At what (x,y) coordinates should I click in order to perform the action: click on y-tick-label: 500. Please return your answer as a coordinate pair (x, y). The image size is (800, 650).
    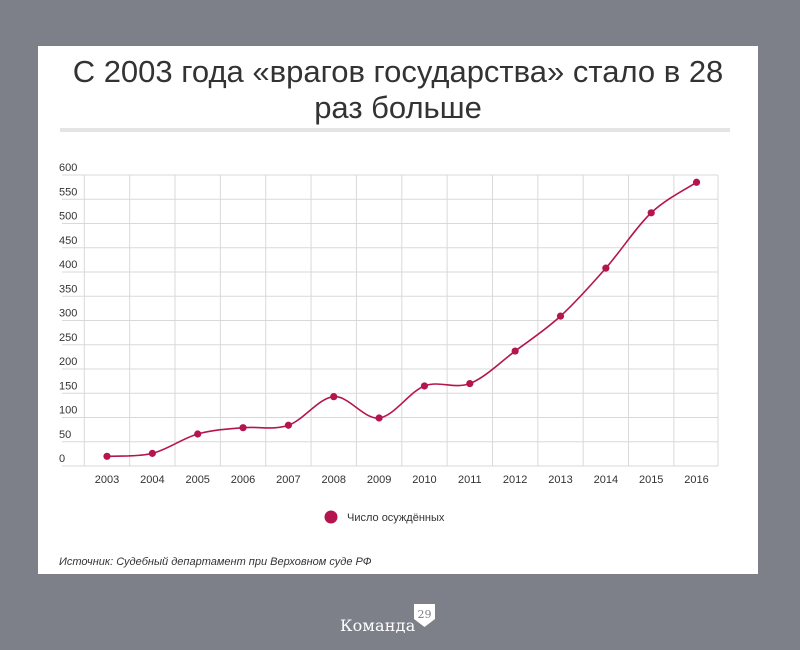
    Looking at the image, I should click on (68, 217).